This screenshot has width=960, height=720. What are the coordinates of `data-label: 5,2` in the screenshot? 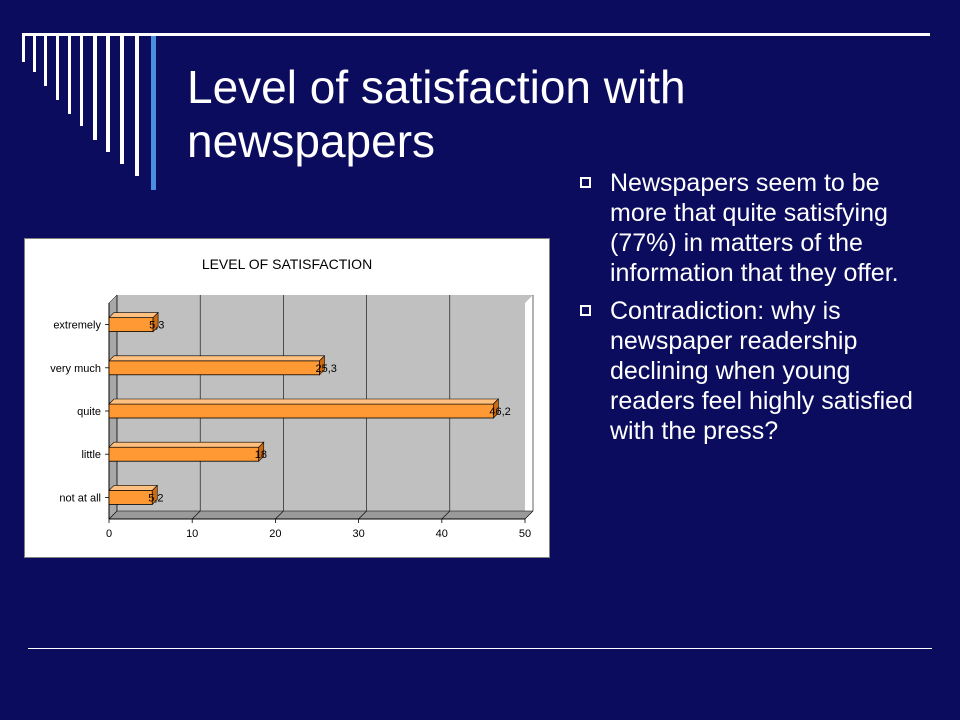 It's located at (155, 498).